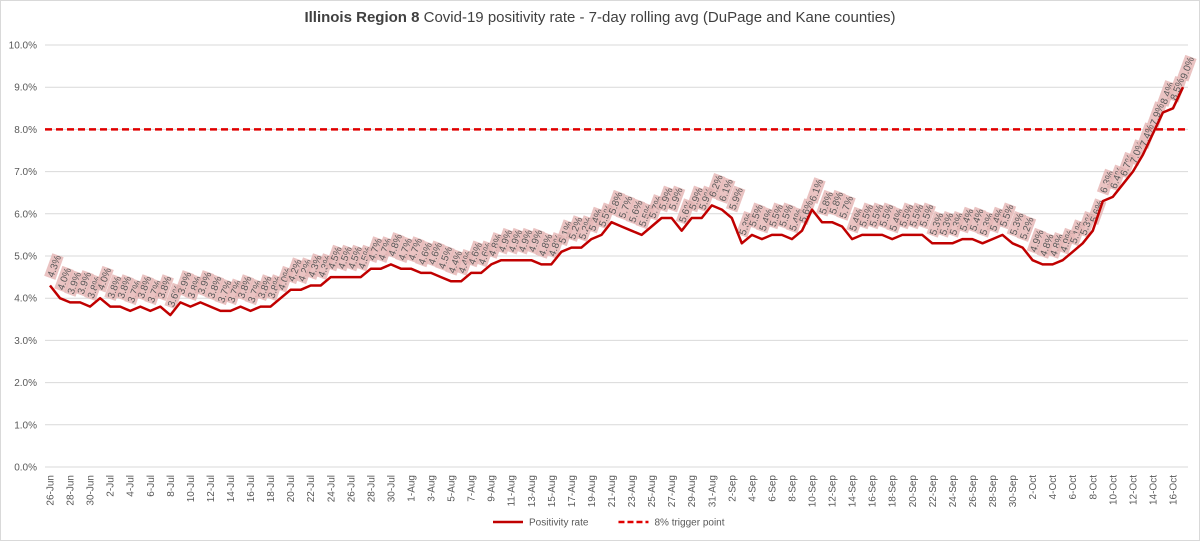 Image resolution: width=1200 pixels, height=541 pixels. What do you see at coordinates (1033, 487) in the screenshot?
I see `x-tick-label: 2-Oct` at bounding box center [1033, 487].